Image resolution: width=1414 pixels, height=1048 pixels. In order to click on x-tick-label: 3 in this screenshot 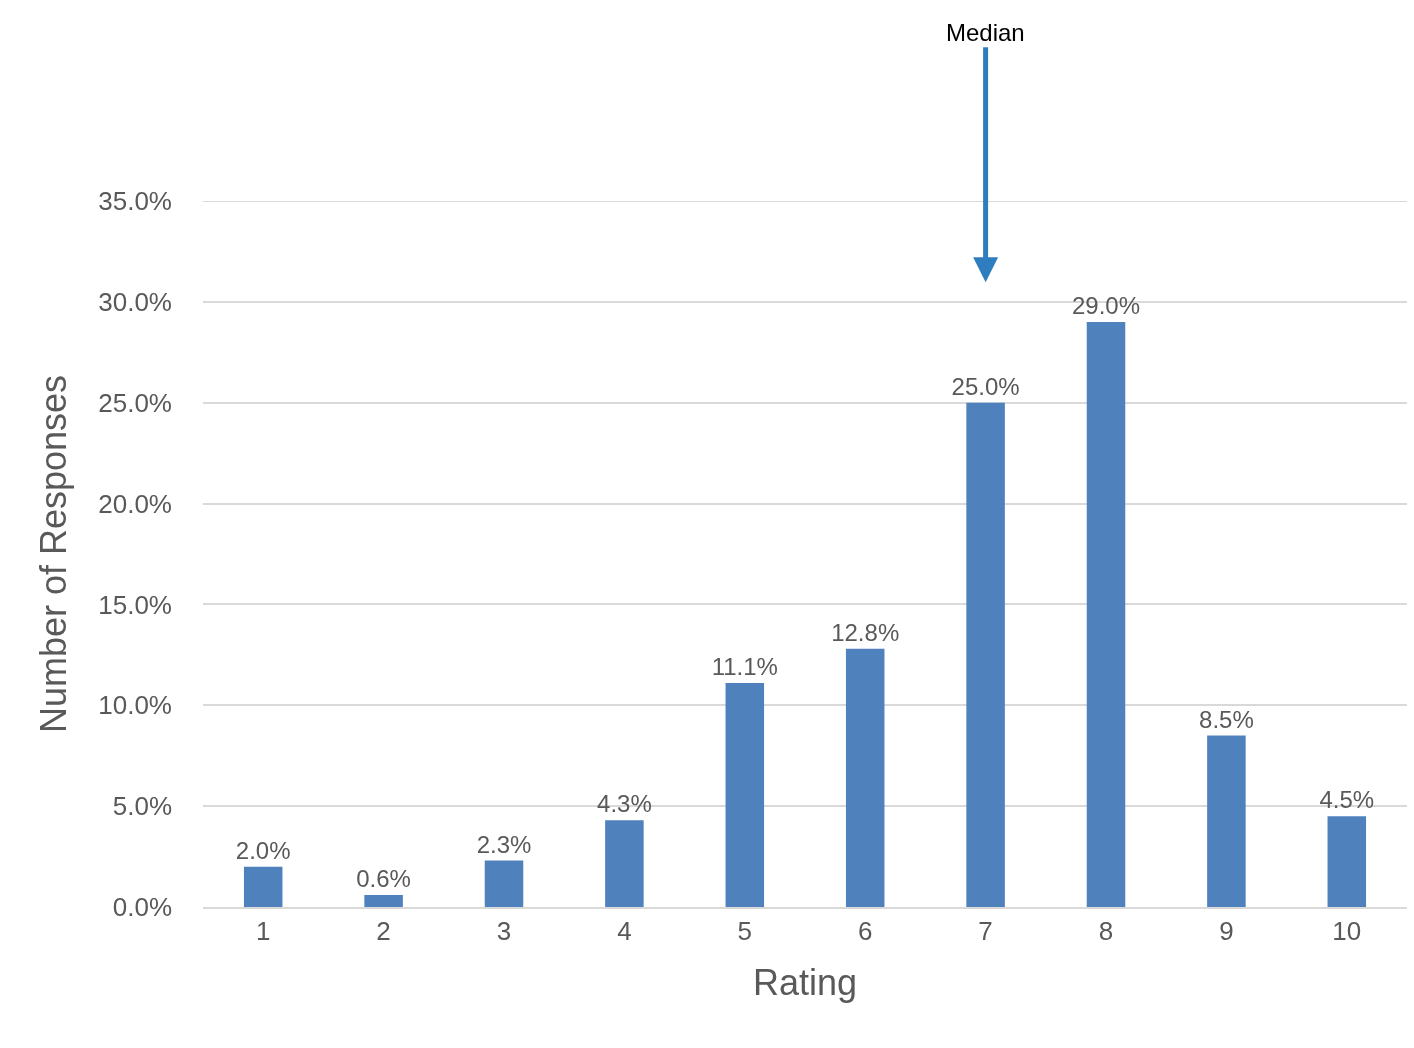, I will do `click(504, 931)`.